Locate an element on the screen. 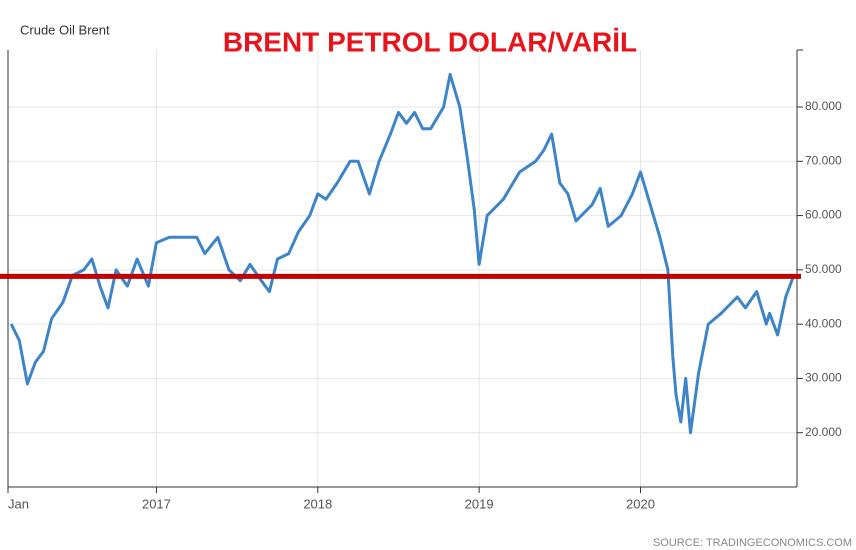 Image resolution: width=856 pixels, height=550 pixels. x-tick-label: 2020 is located at coordinates (640, 503).